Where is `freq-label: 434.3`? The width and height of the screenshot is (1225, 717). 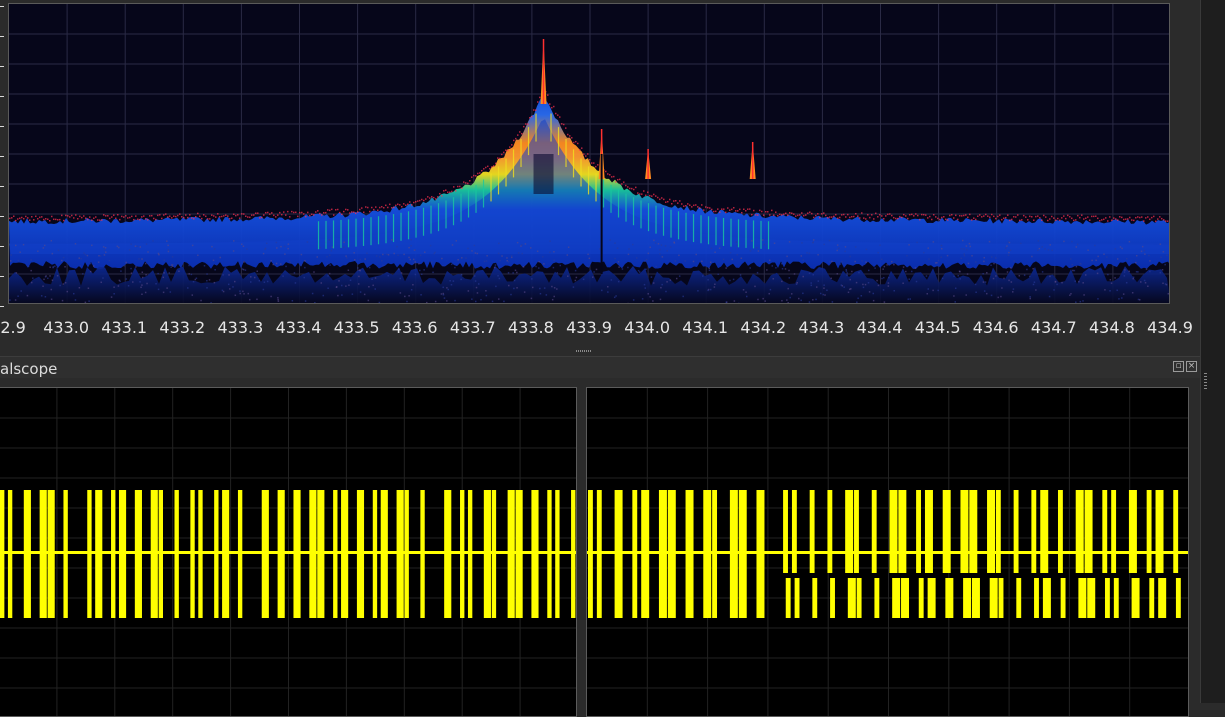
freq-label: 434.3 is located at coordinates (821, 327).